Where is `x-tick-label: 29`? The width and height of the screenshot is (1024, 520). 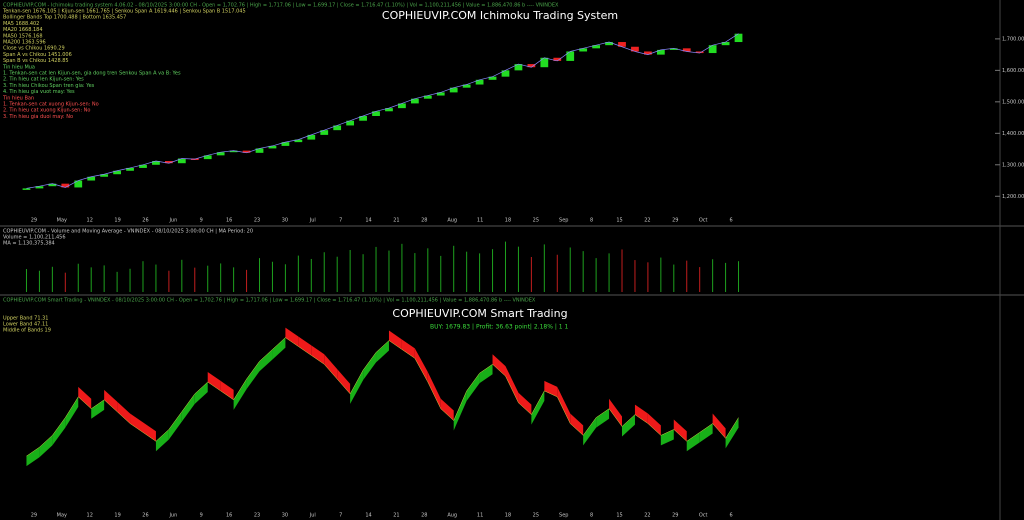
x-tick-label: 29 is located at coordinates (675, 221).